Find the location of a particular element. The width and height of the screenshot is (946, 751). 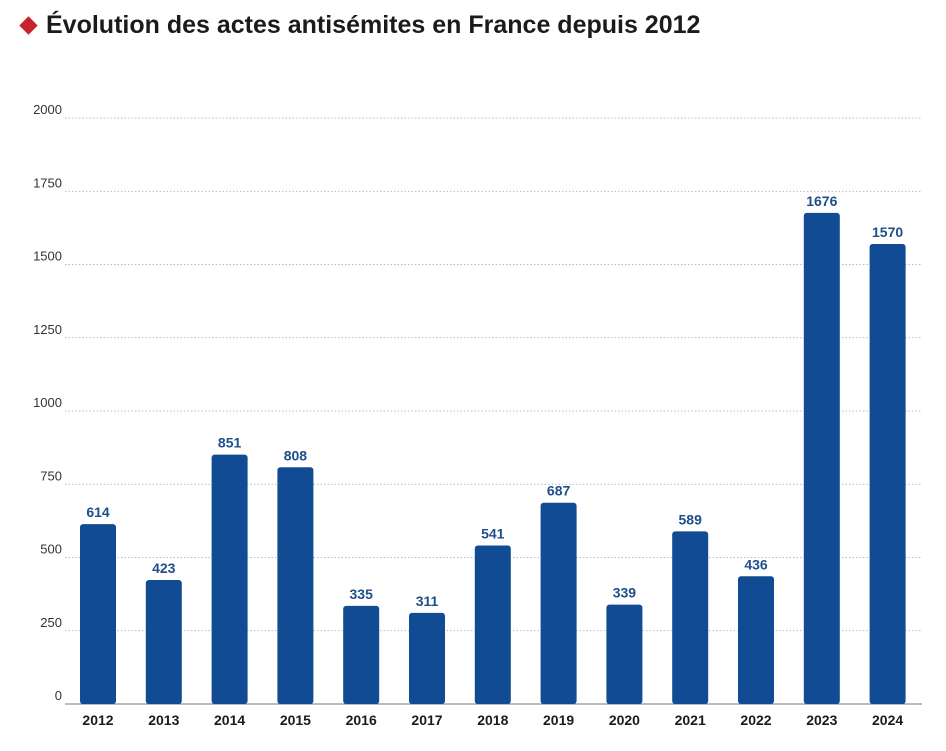

data-label-2024: 1570 is located at coordinates (887, 232).